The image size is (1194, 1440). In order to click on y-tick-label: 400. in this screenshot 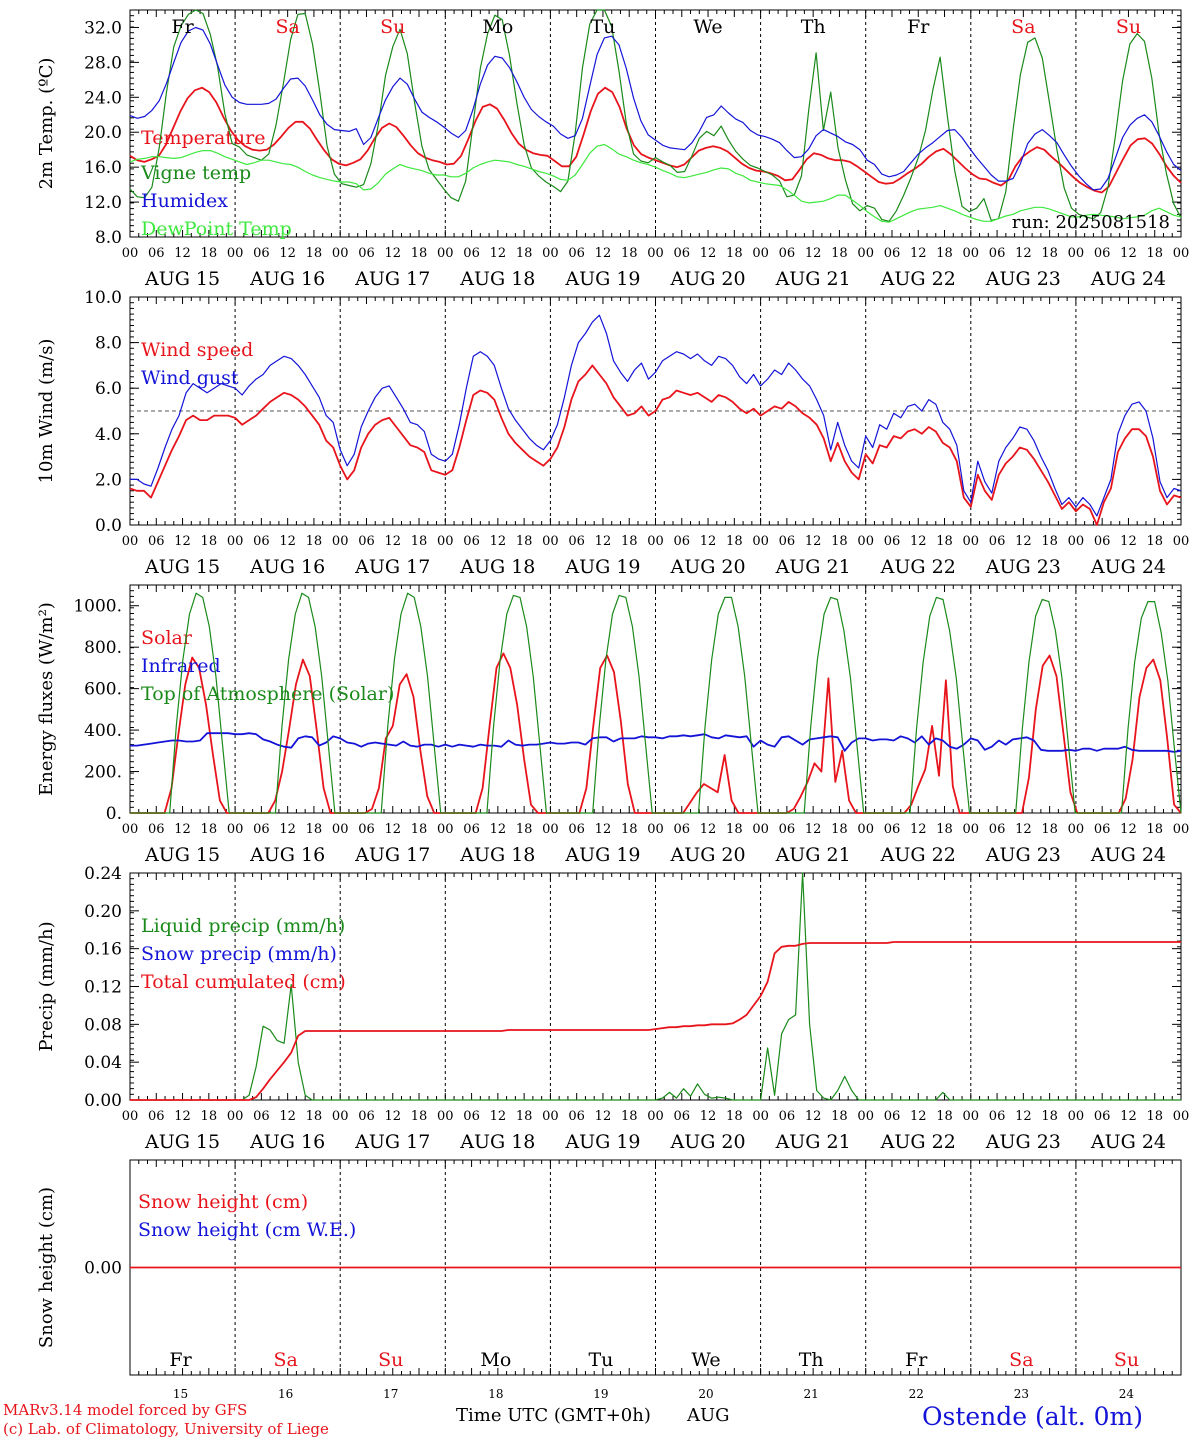, I will do `click(103, 731)`.